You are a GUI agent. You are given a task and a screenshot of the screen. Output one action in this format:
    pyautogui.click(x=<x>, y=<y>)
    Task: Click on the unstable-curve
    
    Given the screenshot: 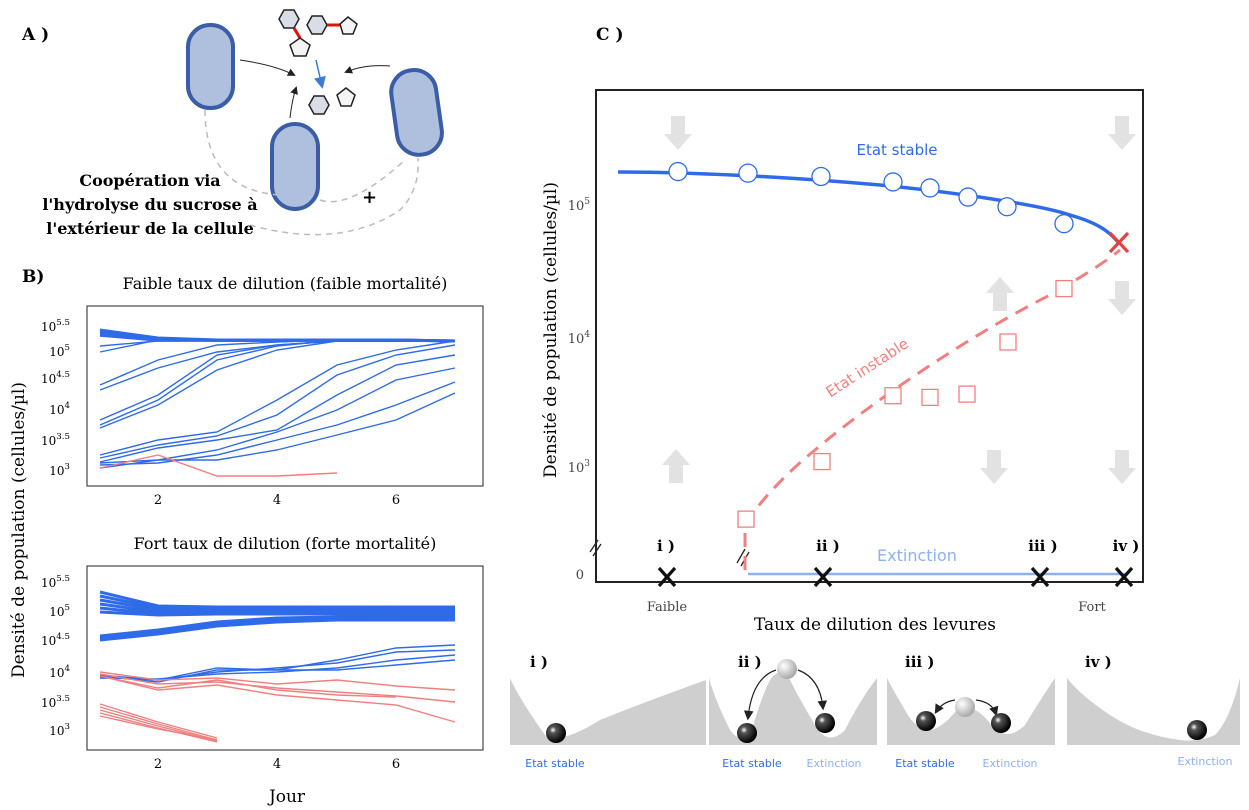 What is the action you would take?
    pyautogui.click(x=932, y=409)
    